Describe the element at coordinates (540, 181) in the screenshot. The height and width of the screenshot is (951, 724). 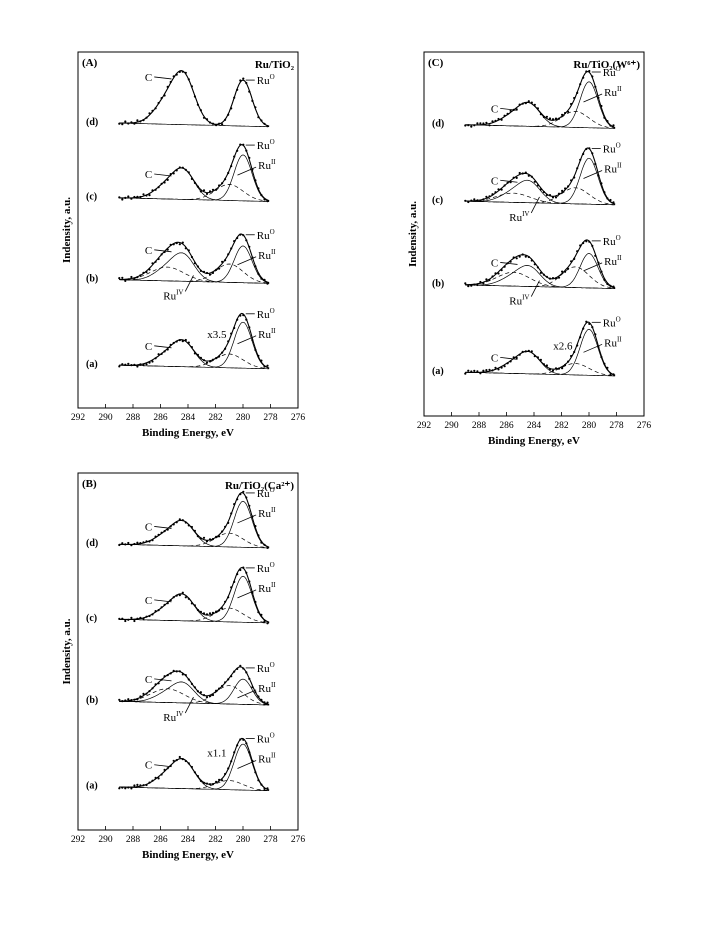
I see `ru0-component` at that location.